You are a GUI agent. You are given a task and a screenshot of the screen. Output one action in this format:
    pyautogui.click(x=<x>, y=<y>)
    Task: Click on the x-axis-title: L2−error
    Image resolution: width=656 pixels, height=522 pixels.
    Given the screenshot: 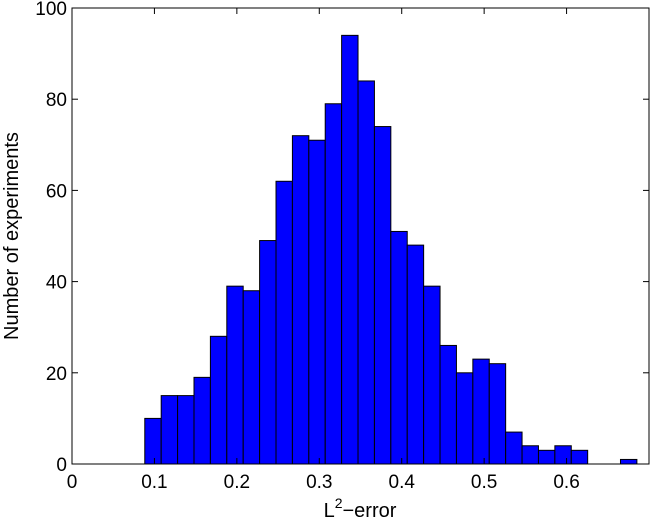 What is the action you would take?
    pyautogui.click(x=360, y=508)
    